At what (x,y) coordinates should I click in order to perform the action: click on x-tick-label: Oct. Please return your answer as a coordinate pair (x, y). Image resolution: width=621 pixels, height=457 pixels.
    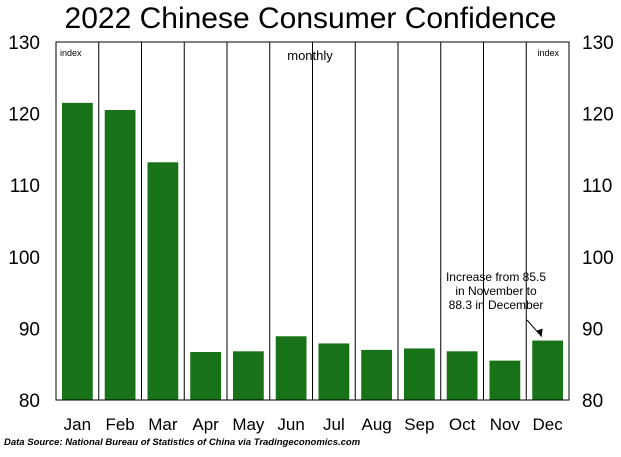
    Looking at the image, I should click on (462, 424).